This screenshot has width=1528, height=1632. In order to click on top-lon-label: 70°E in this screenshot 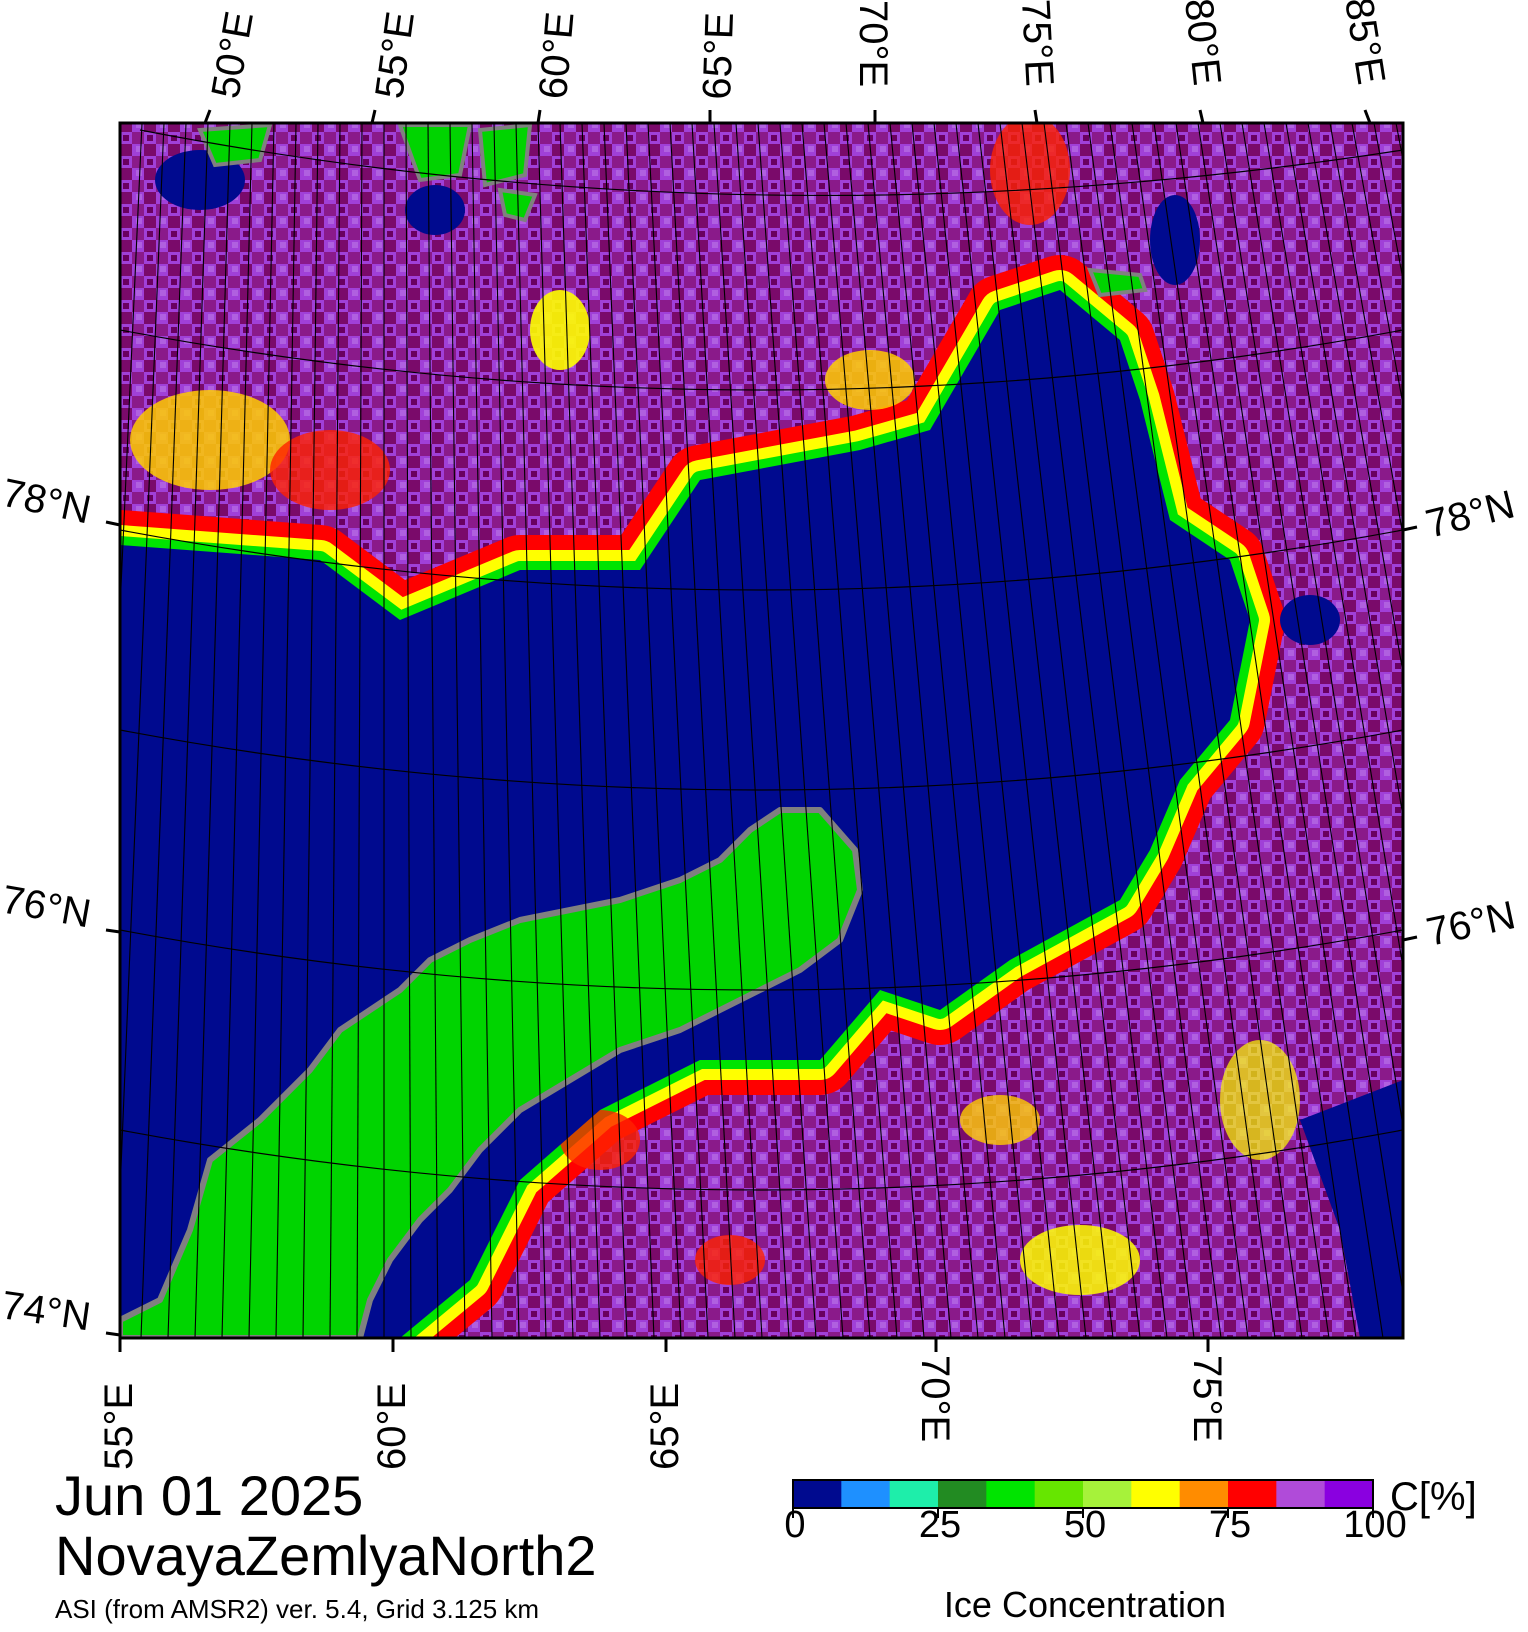, I will do `click(873, 43)`.